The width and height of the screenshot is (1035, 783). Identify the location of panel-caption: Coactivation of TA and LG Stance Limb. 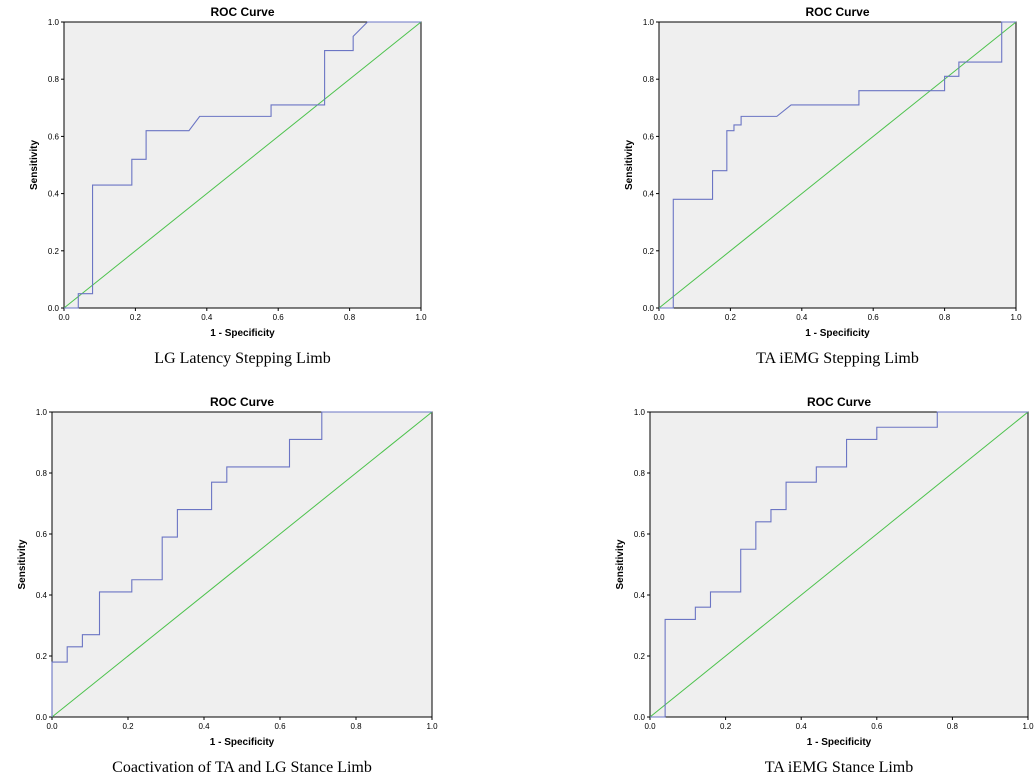
(242, 767).